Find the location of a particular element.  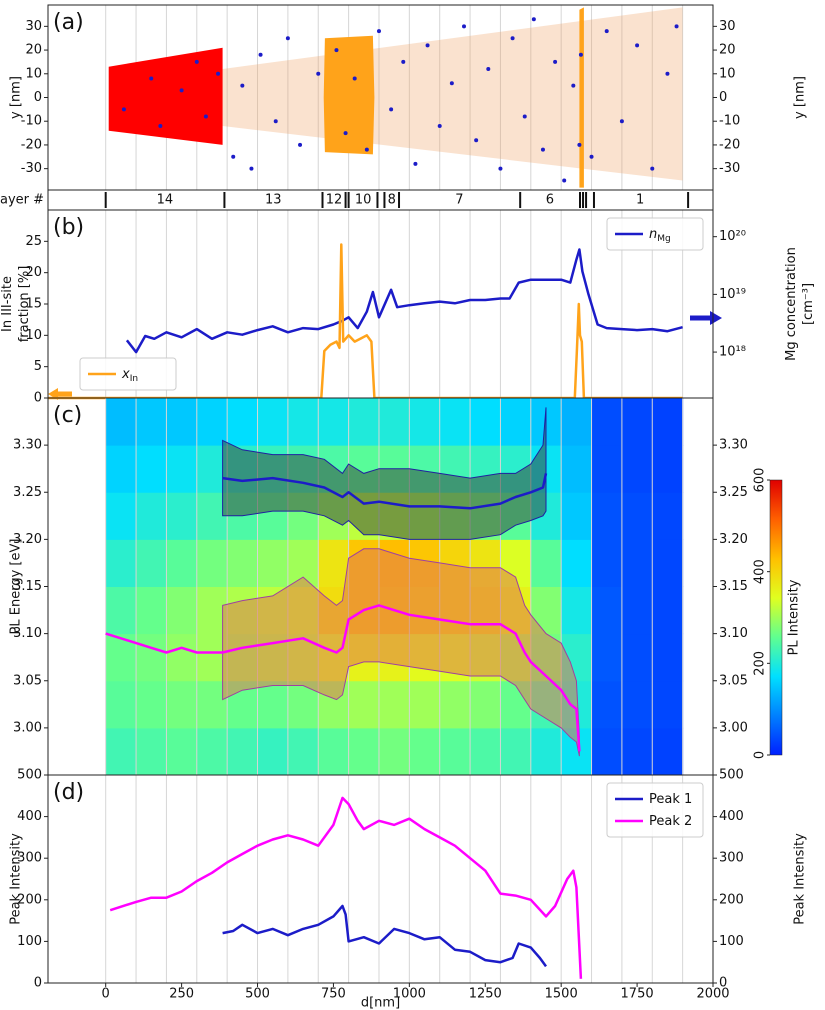

layer-strip is located at coordinates (380, 200).